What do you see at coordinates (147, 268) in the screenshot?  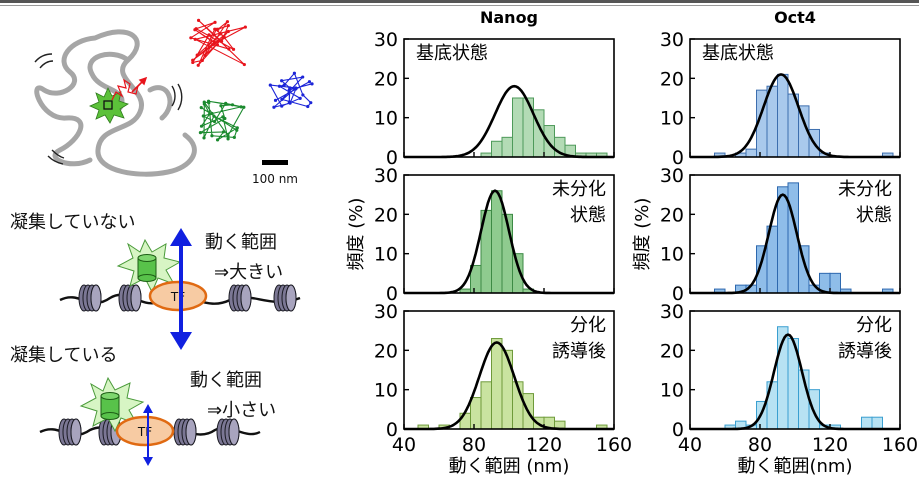 I see `protein-cylinder-upper-icon` at bounding box center [147, 268].